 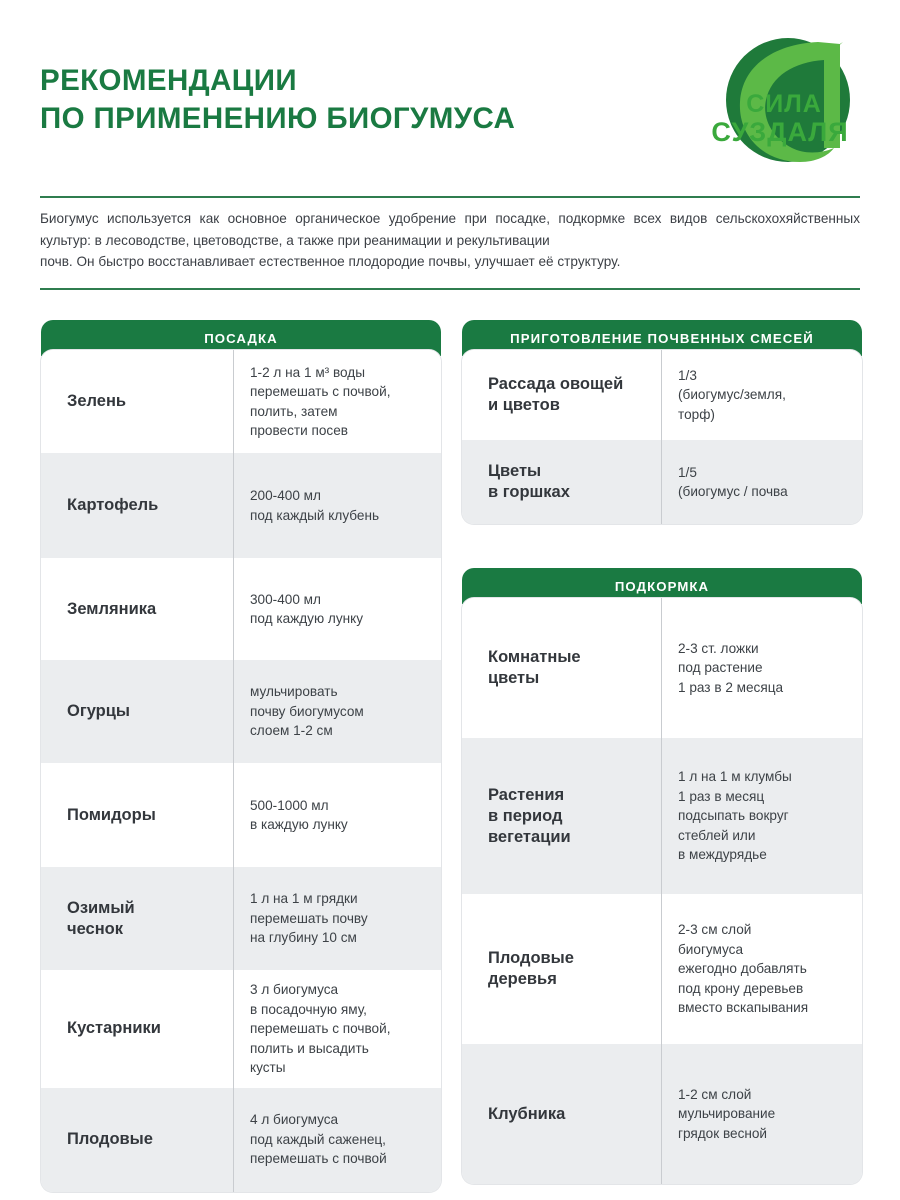 I want to click on divider-bottom, so click(x=450, y=289).